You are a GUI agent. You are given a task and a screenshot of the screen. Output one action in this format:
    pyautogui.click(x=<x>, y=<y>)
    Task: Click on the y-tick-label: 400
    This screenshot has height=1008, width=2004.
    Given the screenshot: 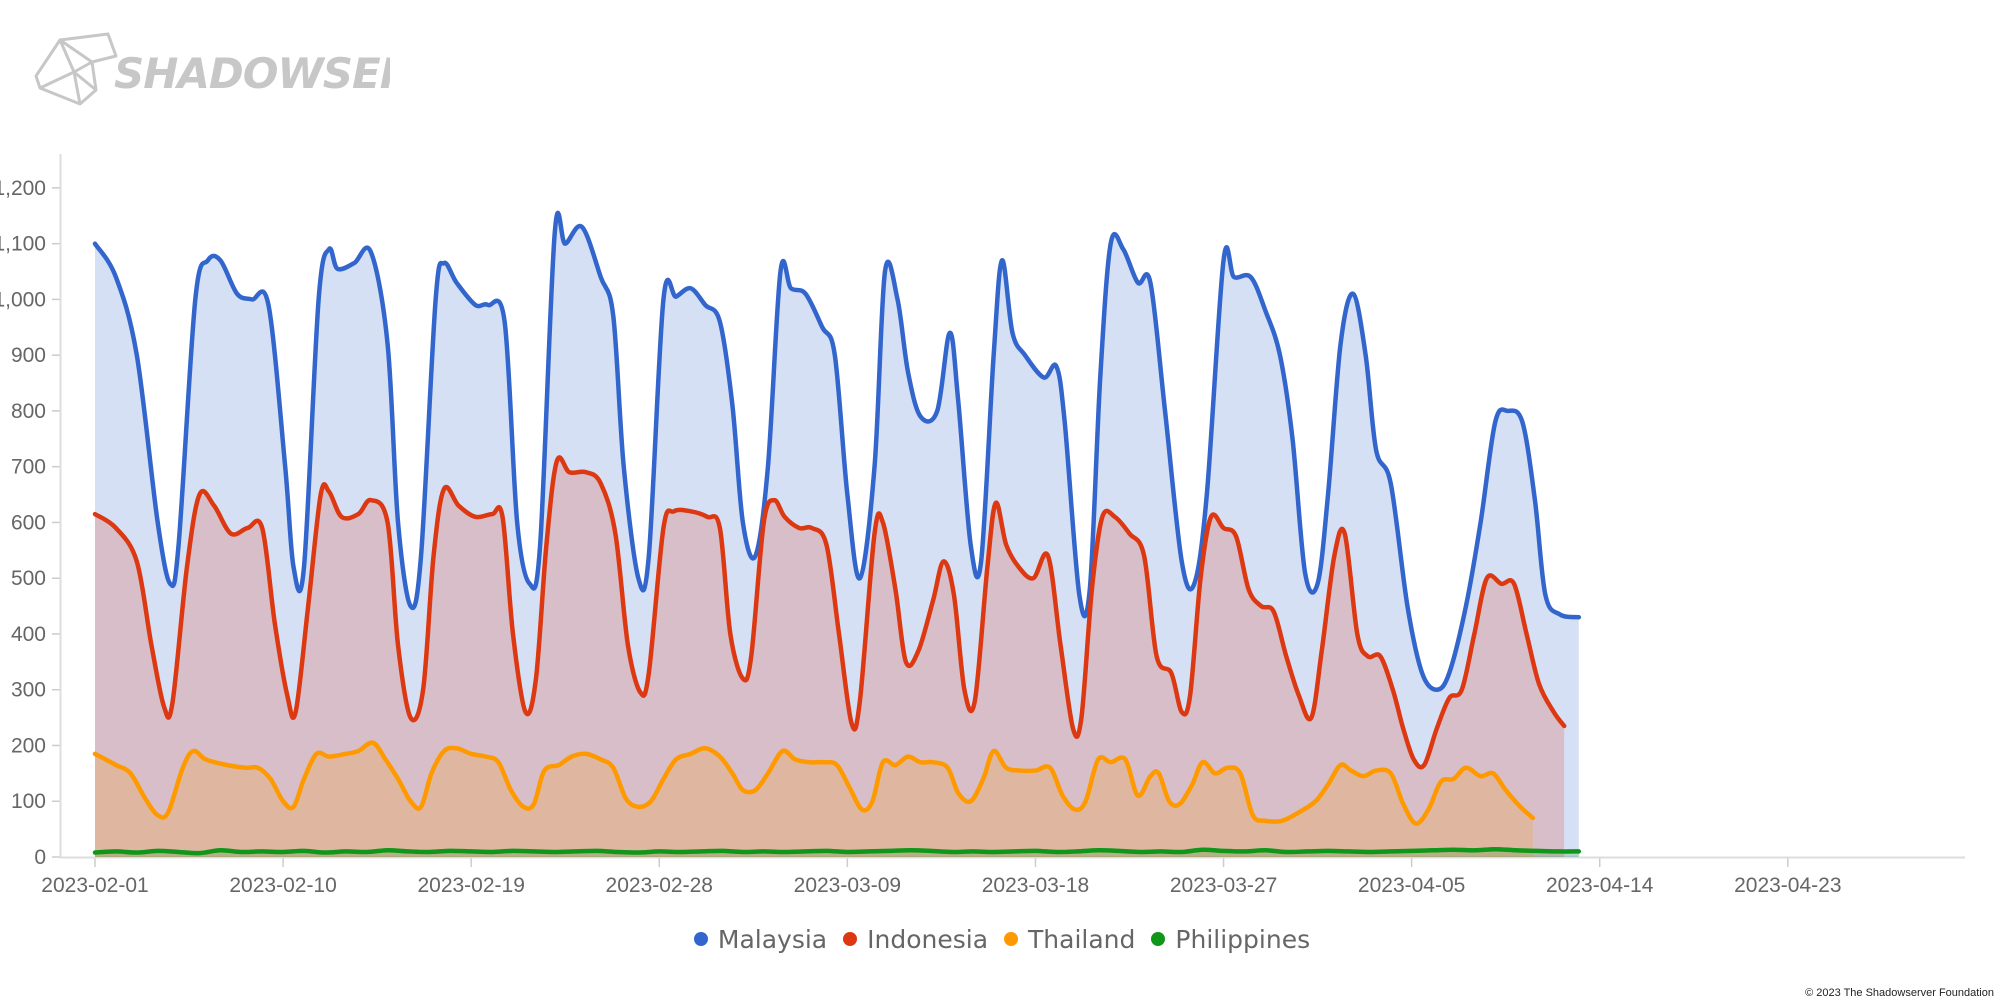 What is the action you would take?
    pyautogui.click(x=28, y=634)
    